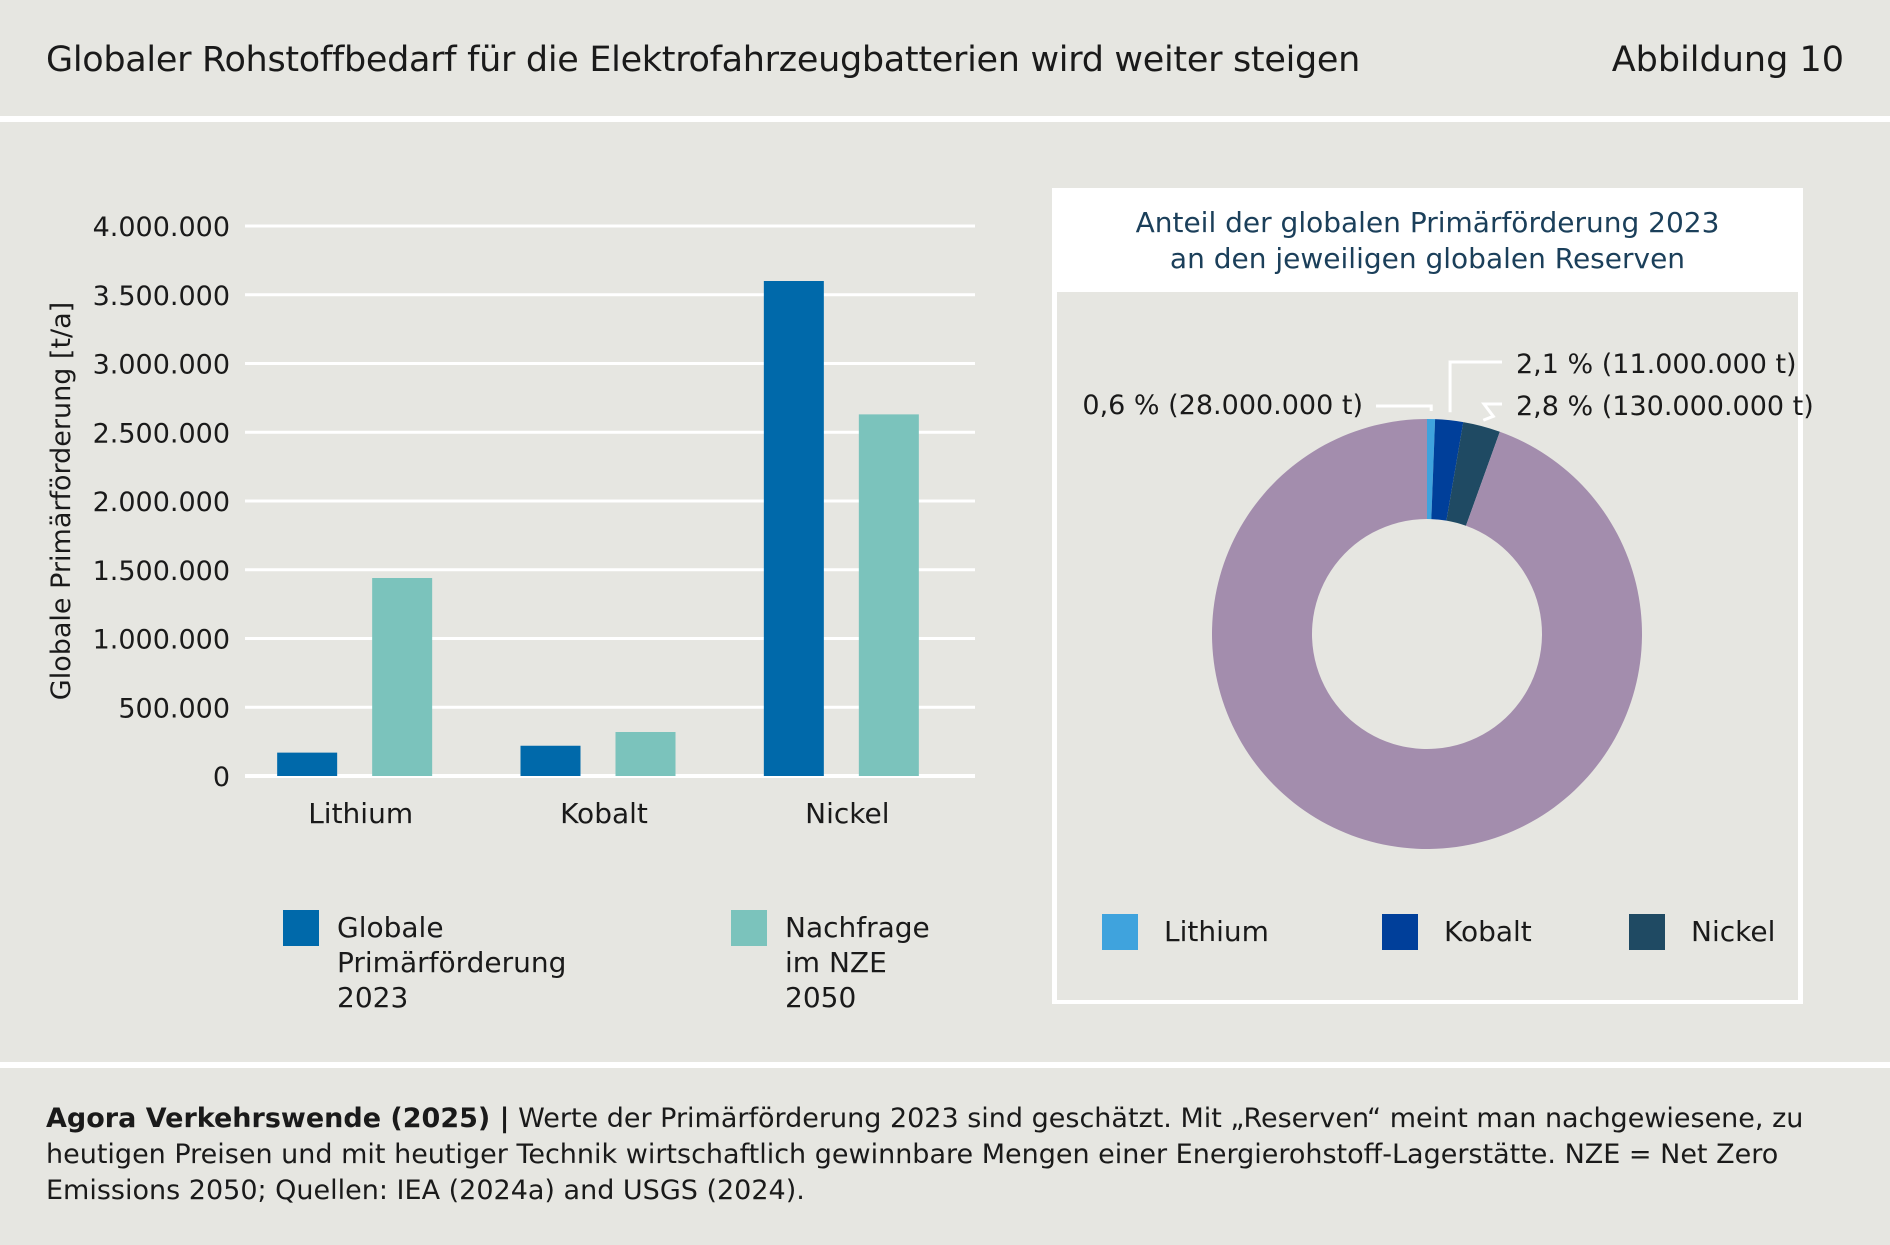 This screenshot has width=1890, height=1245. What do you see at coordinates (1447, 470) in the screenshot?
I see `pie-slice-kobalt` at bounding box center [1447, 470].